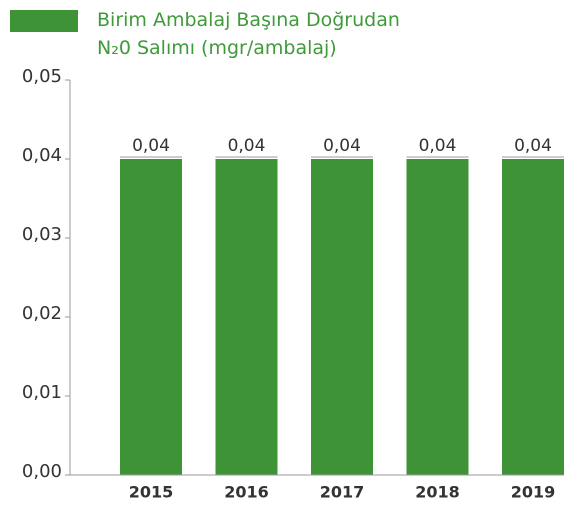 Image resolution: width=564 pixels, height=512 pixels. I want to click on x-tick-label: 2016, so click(246, 492).